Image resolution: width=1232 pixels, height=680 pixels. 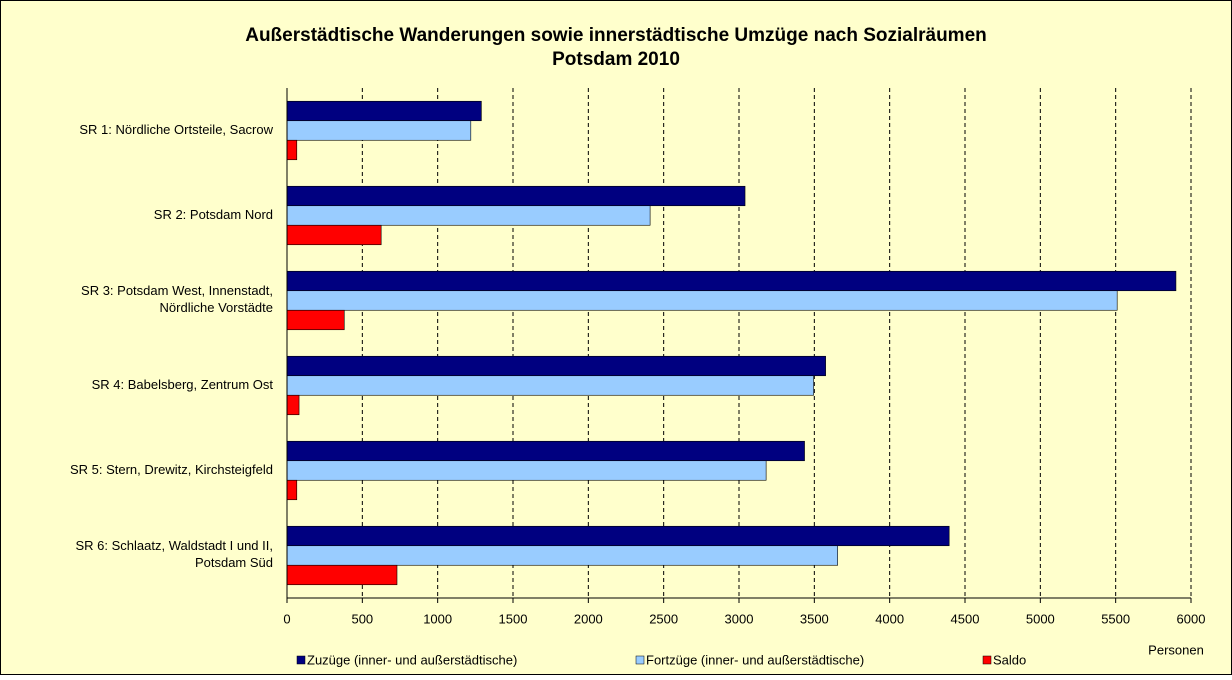 I want to click on x-tick-label: 5500, so click(x=1115, y=618).